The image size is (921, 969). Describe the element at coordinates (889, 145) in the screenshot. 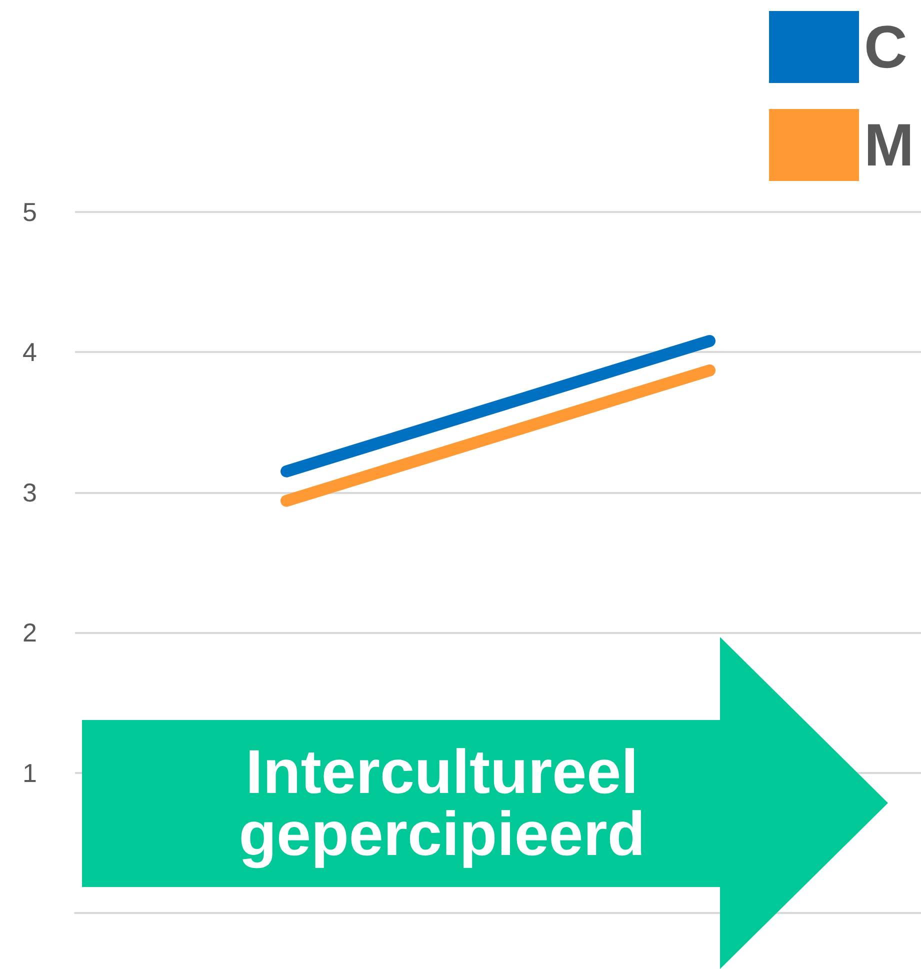

I see `legend-label: M` at that location.